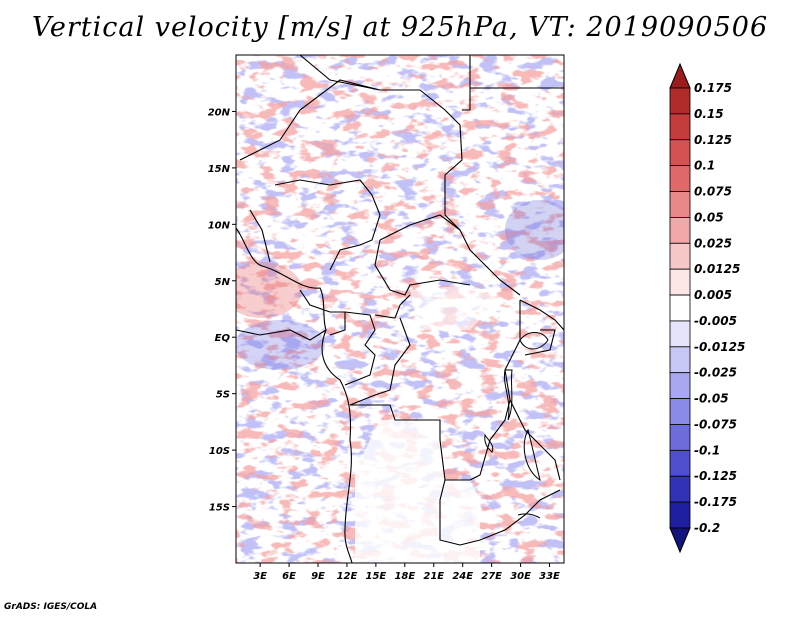  What do you see at coordinates (713, 140) in the screenshot?
I see `colorbar-label: 0.125` at bounding box center [713, 140].